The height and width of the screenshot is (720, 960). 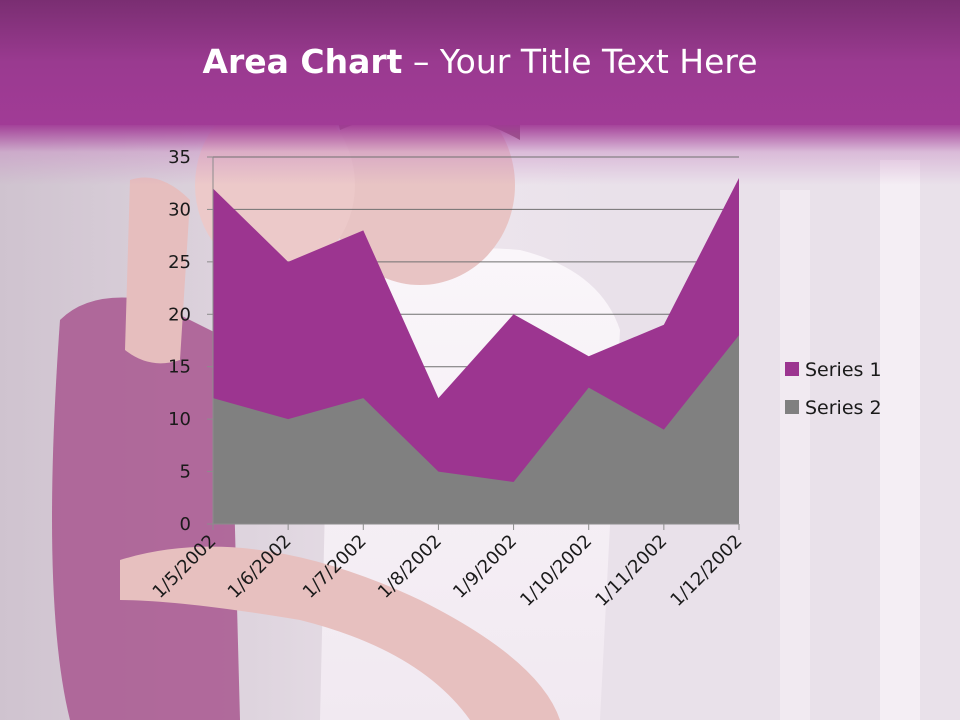 What do you see at coordinates (556, 571) in the screenshot?
I see `x-tick-label-6: 1/10/2002` at bounding box center [556, 571].